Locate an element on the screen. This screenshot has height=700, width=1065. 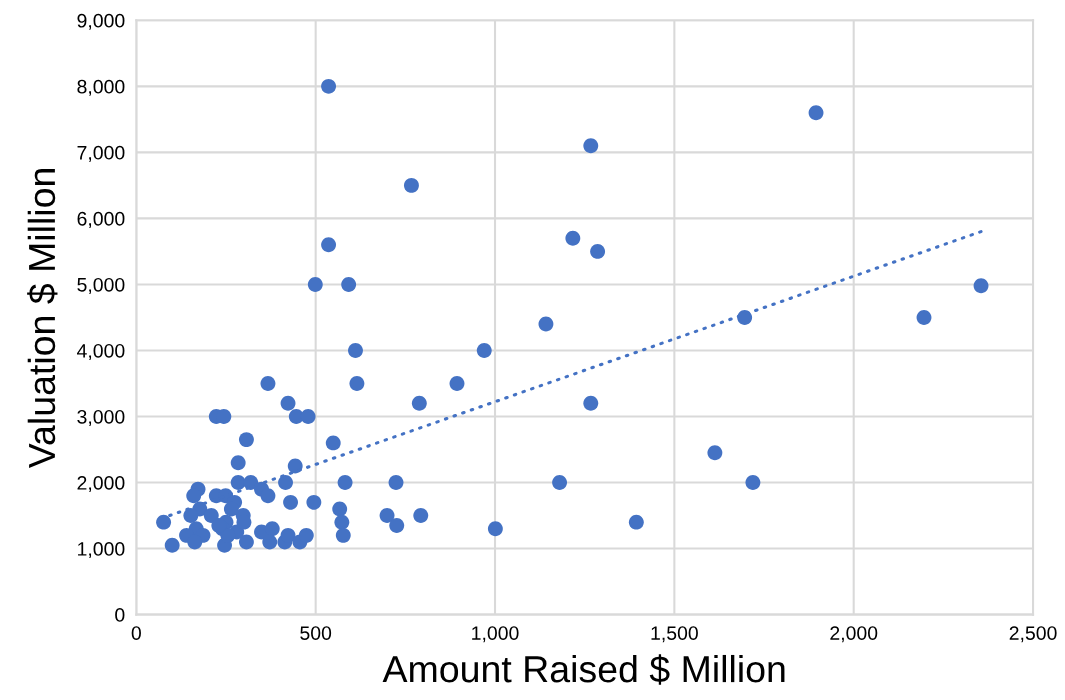
y-axis-title: Valuation $ Million is located at coordinates (42, 319).